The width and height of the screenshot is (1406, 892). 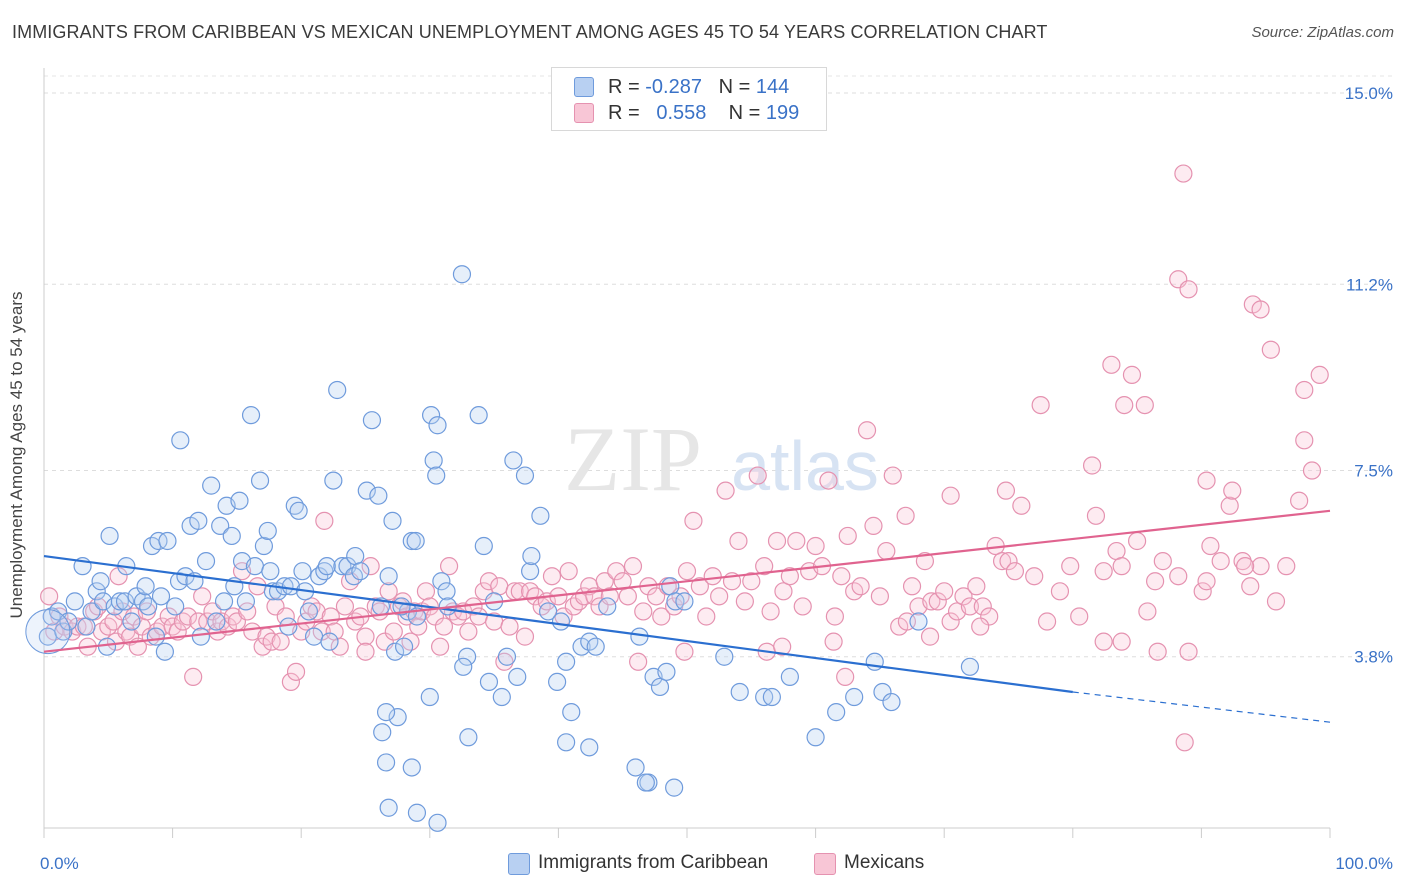 What do you see at coordinates (1373, 657) in the screenshot?
I see `y-tick-label: 3.8%` at bounding box center [1373, 657].